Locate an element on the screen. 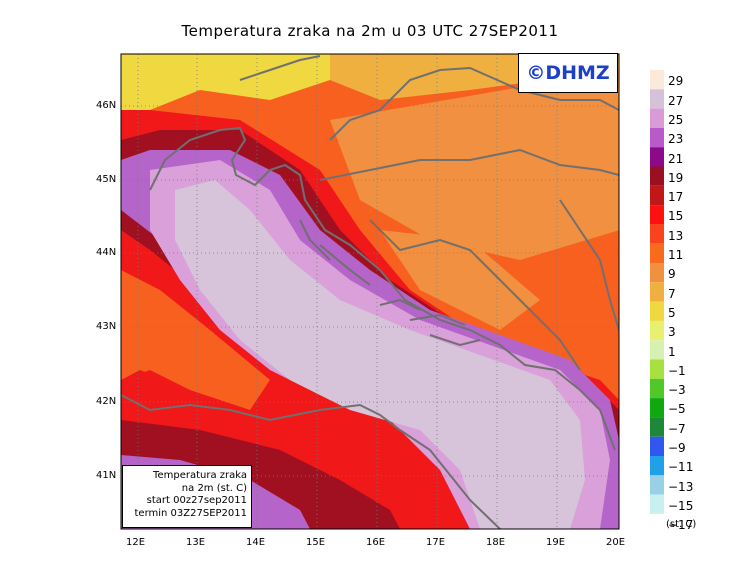  x-tick-13e: 13E is located at coordinates (196, 542).